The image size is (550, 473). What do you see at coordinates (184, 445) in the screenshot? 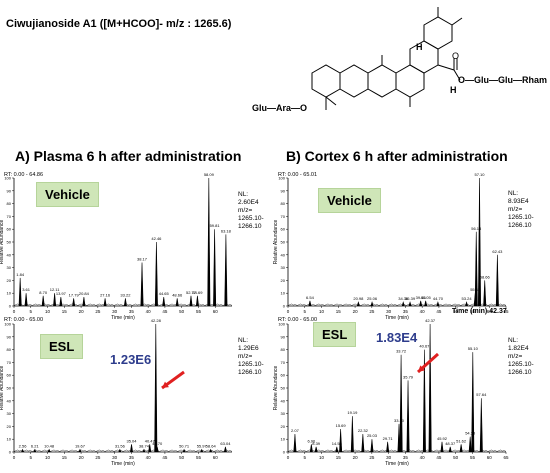
I see `peak-label: 50.71` at bounding box center [184, 445].